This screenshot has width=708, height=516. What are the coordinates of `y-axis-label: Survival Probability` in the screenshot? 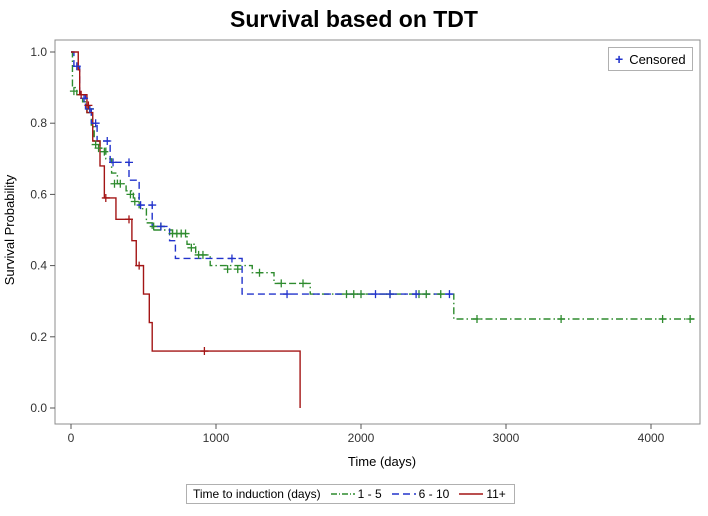 It's located at (9, 229).